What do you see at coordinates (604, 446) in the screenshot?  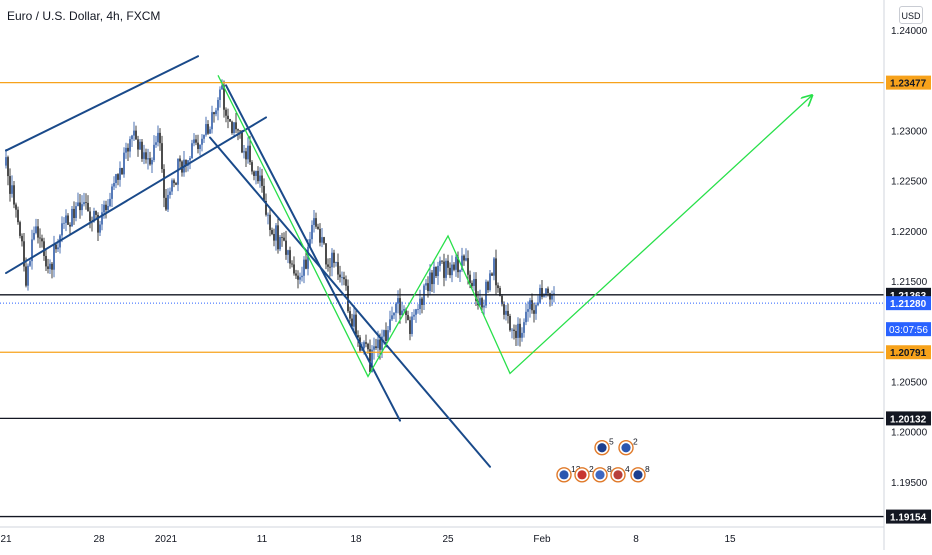 I see `event-badge: 5` at bounding box center [604, 446].